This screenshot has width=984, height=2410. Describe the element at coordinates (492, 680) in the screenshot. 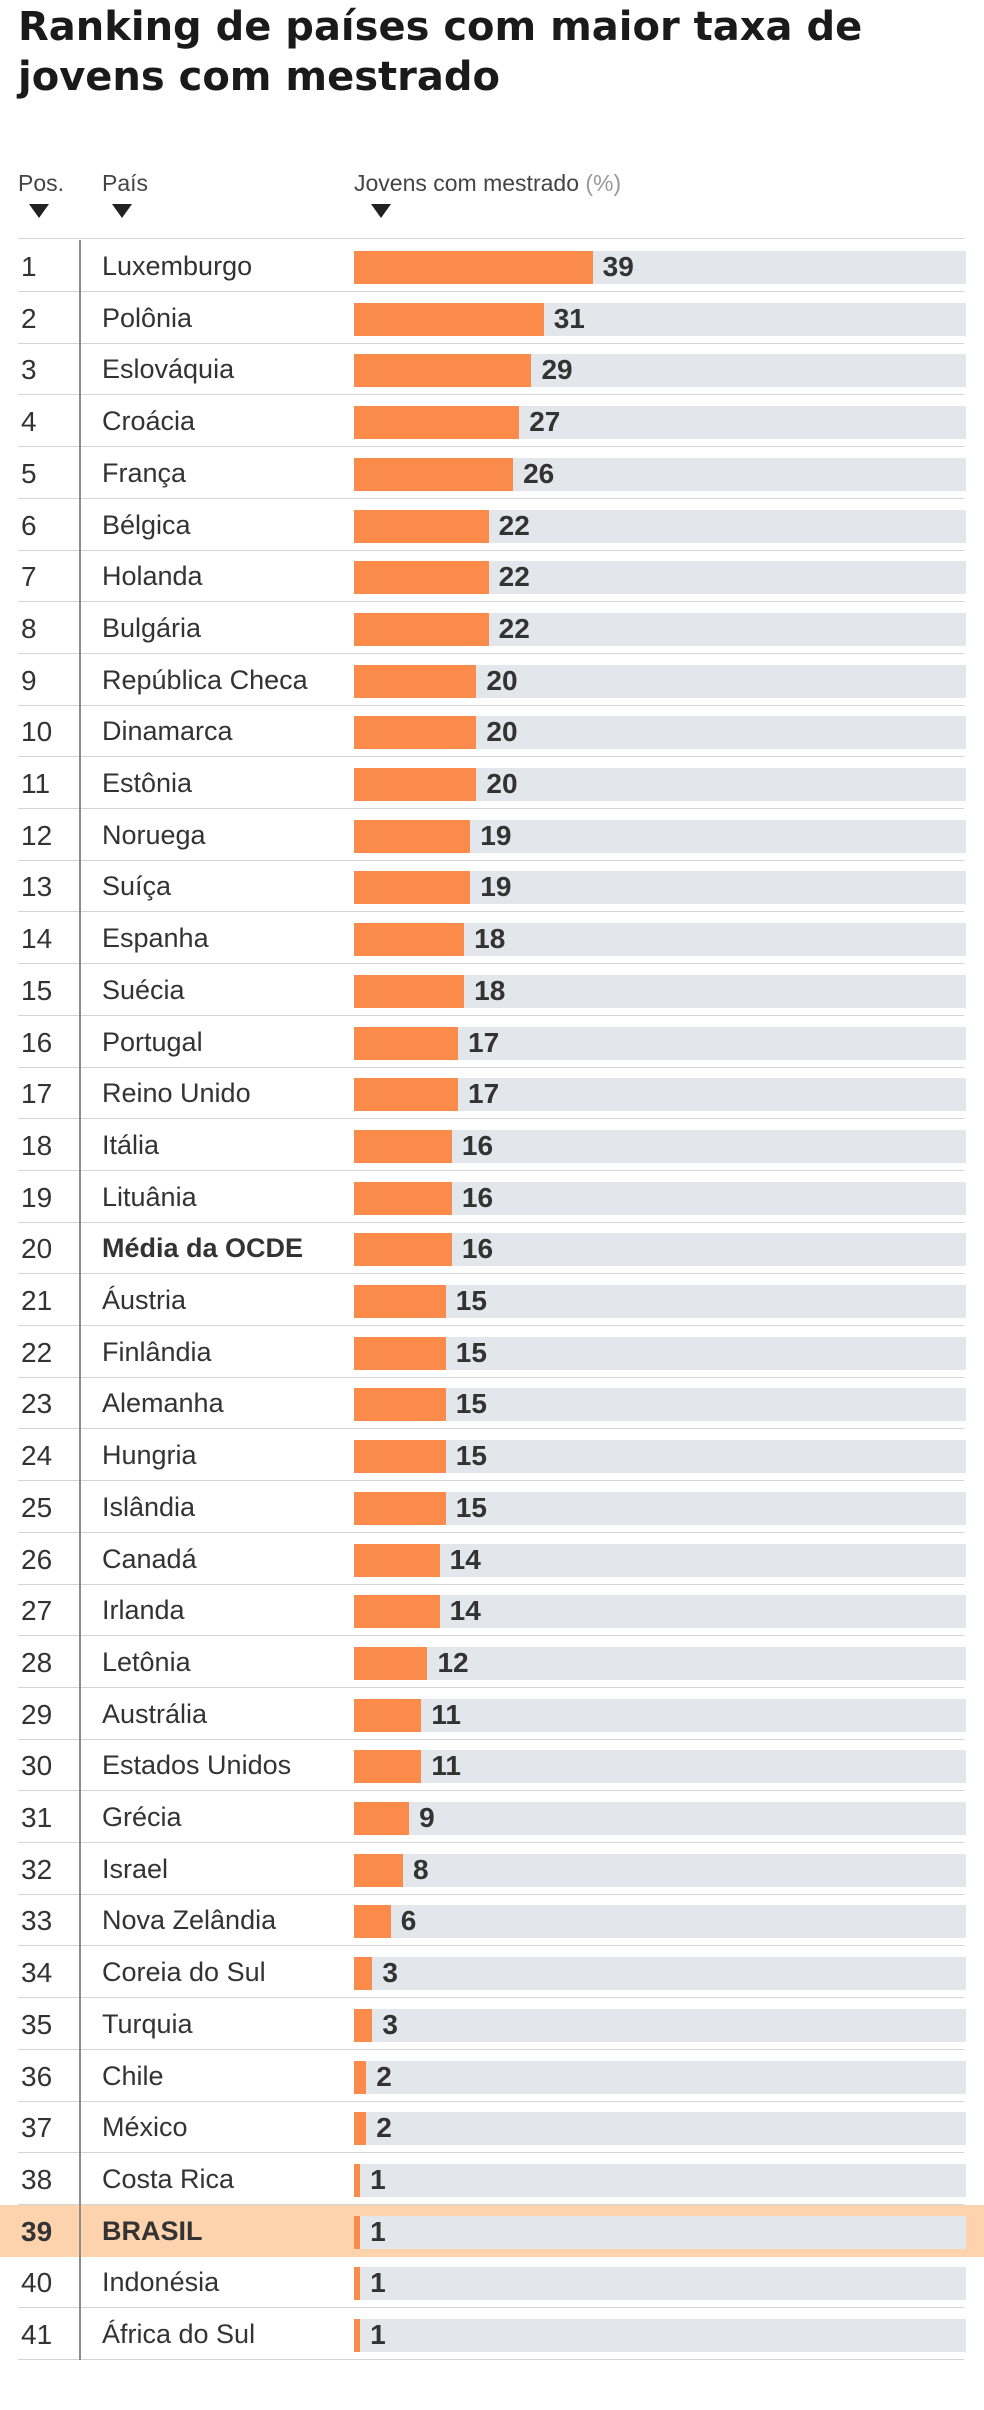

I see `table-row: 9 República Checa 20` at that location.